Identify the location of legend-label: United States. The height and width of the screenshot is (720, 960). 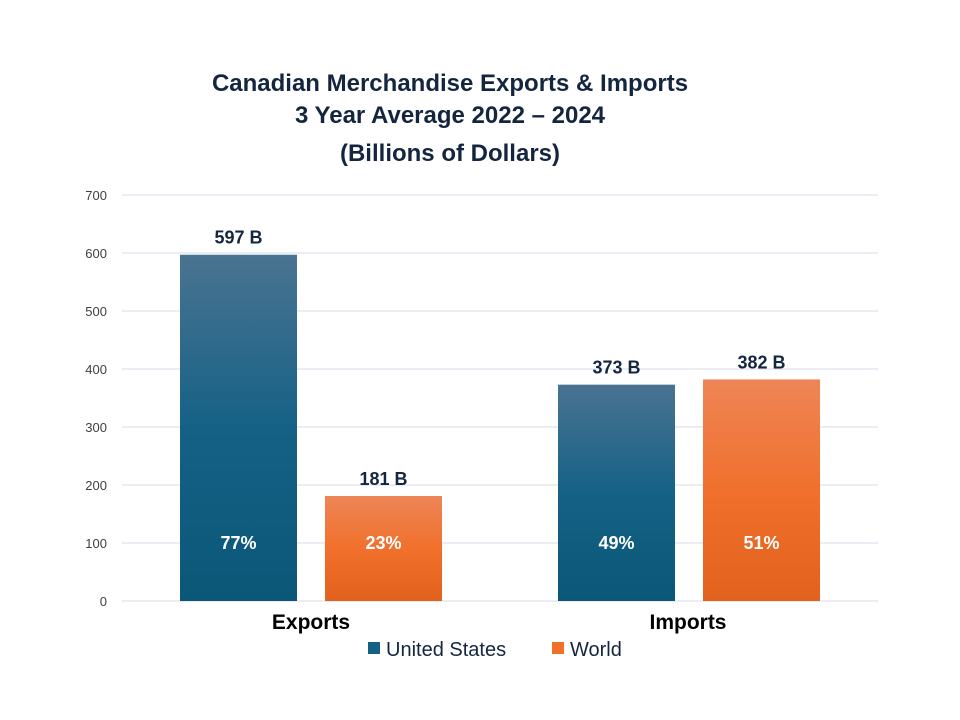
(446, 650).